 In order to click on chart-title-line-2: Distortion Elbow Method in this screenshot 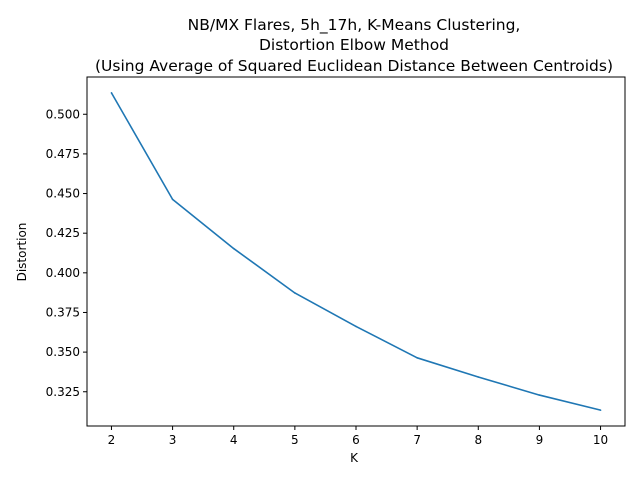, I will do `click(354, 45)`.